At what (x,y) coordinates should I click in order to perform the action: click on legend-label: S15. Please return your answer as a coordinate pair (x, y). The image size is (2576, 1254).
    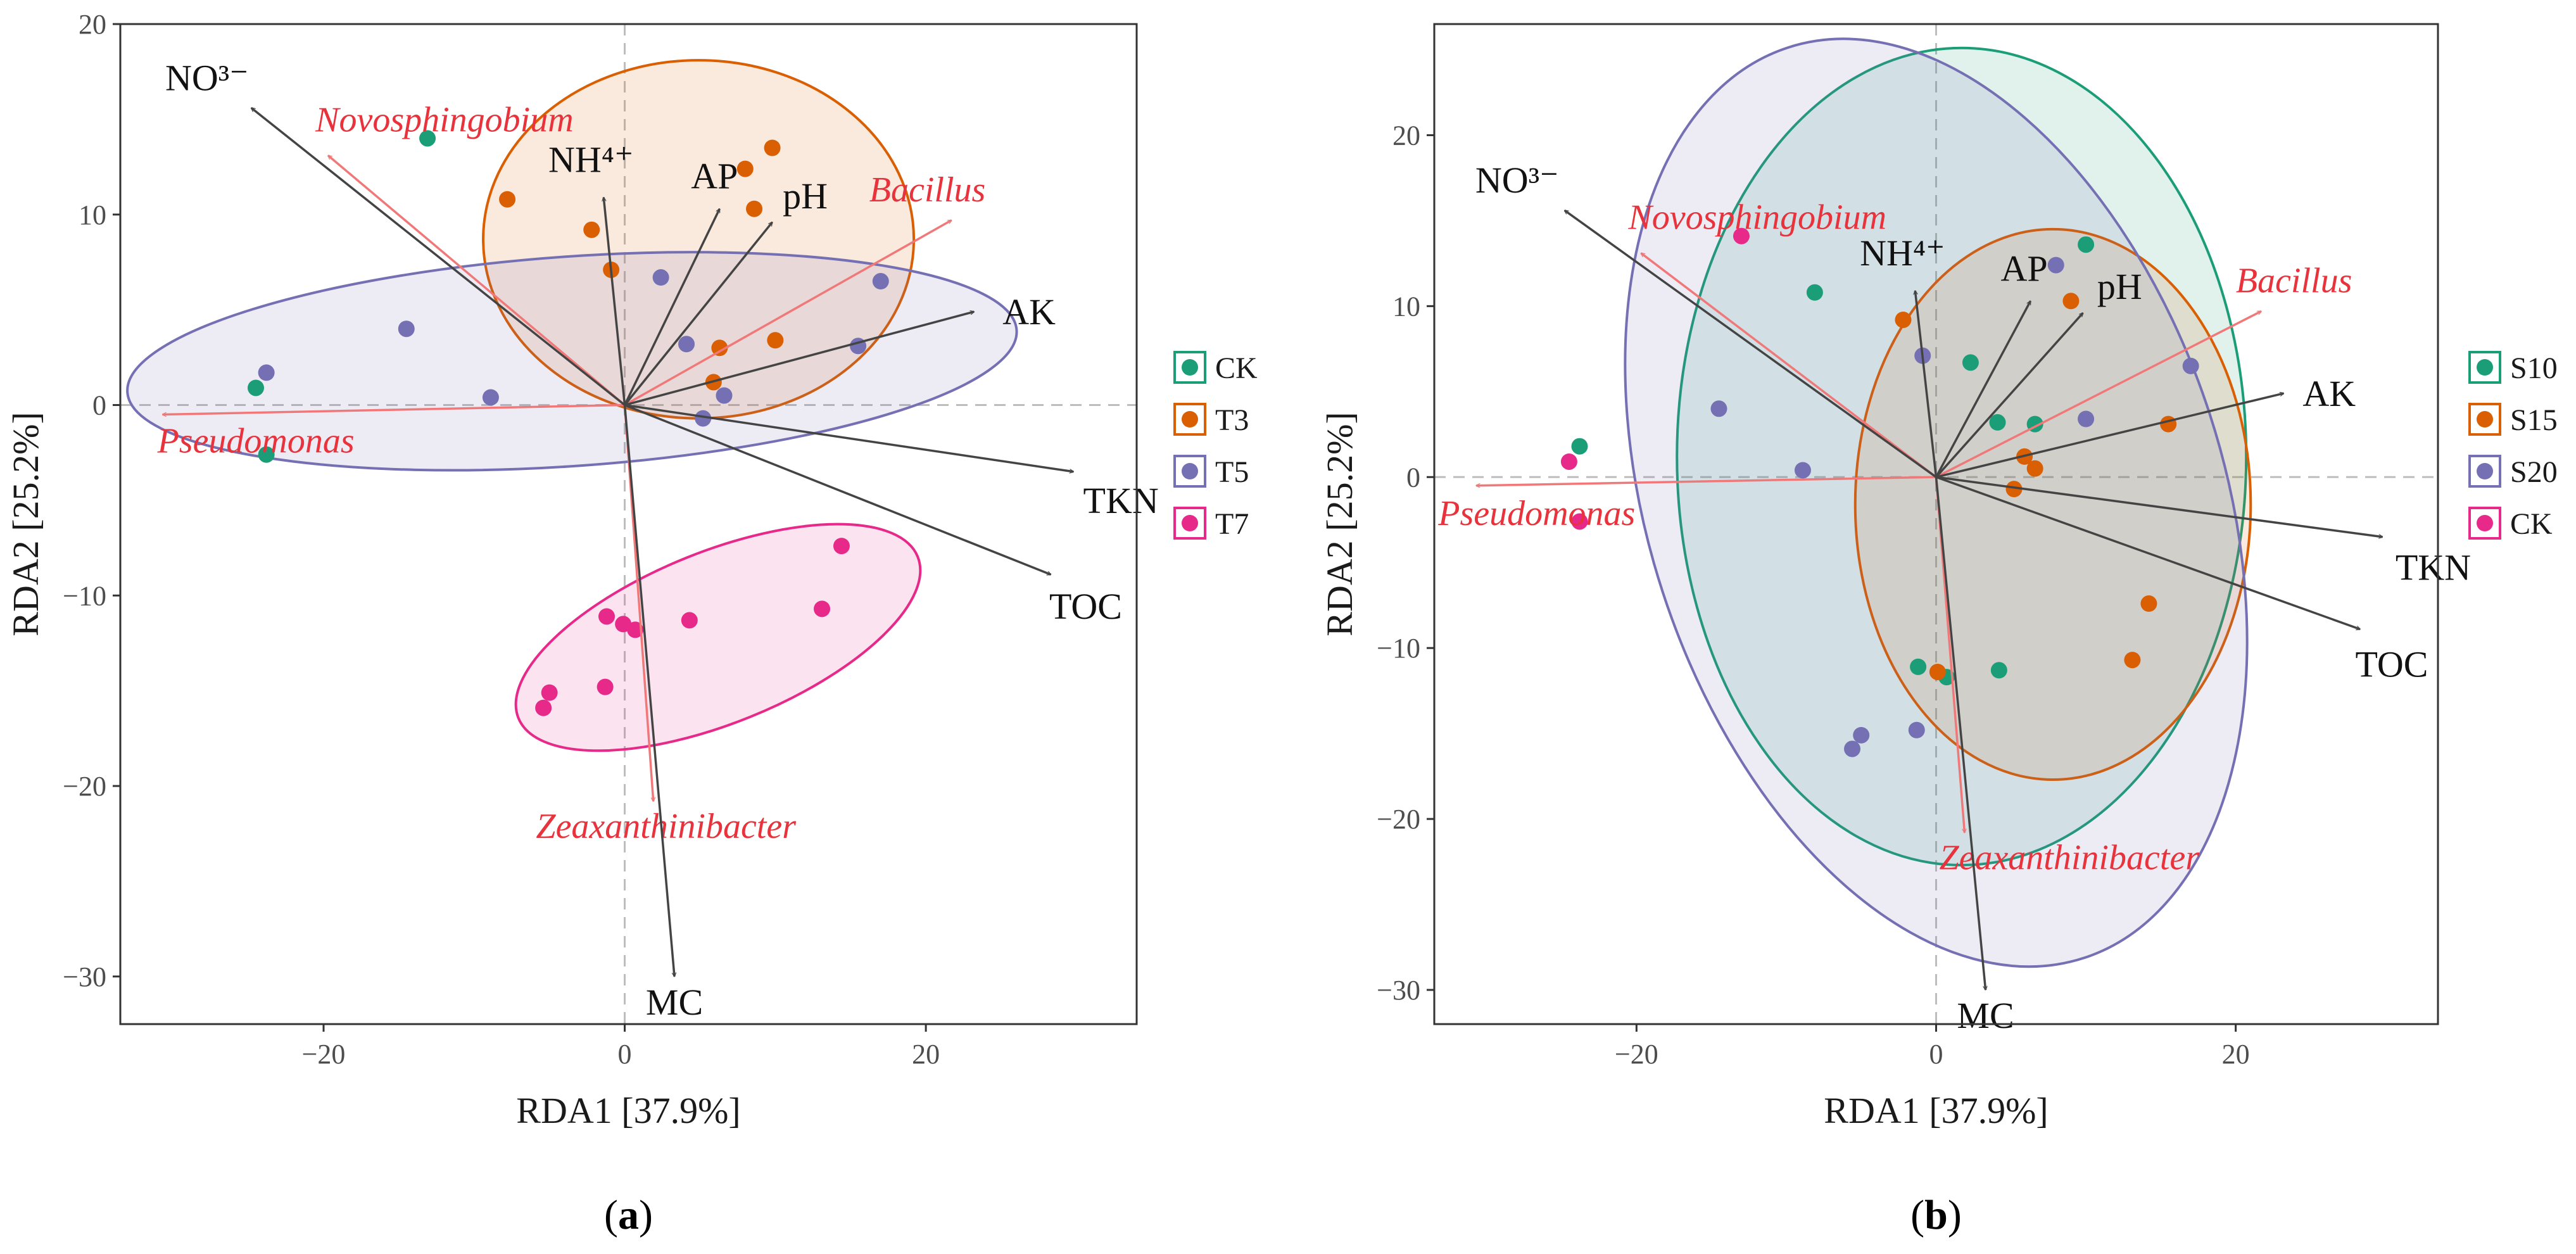
    Looking at the image, I should click on (2534, 420).